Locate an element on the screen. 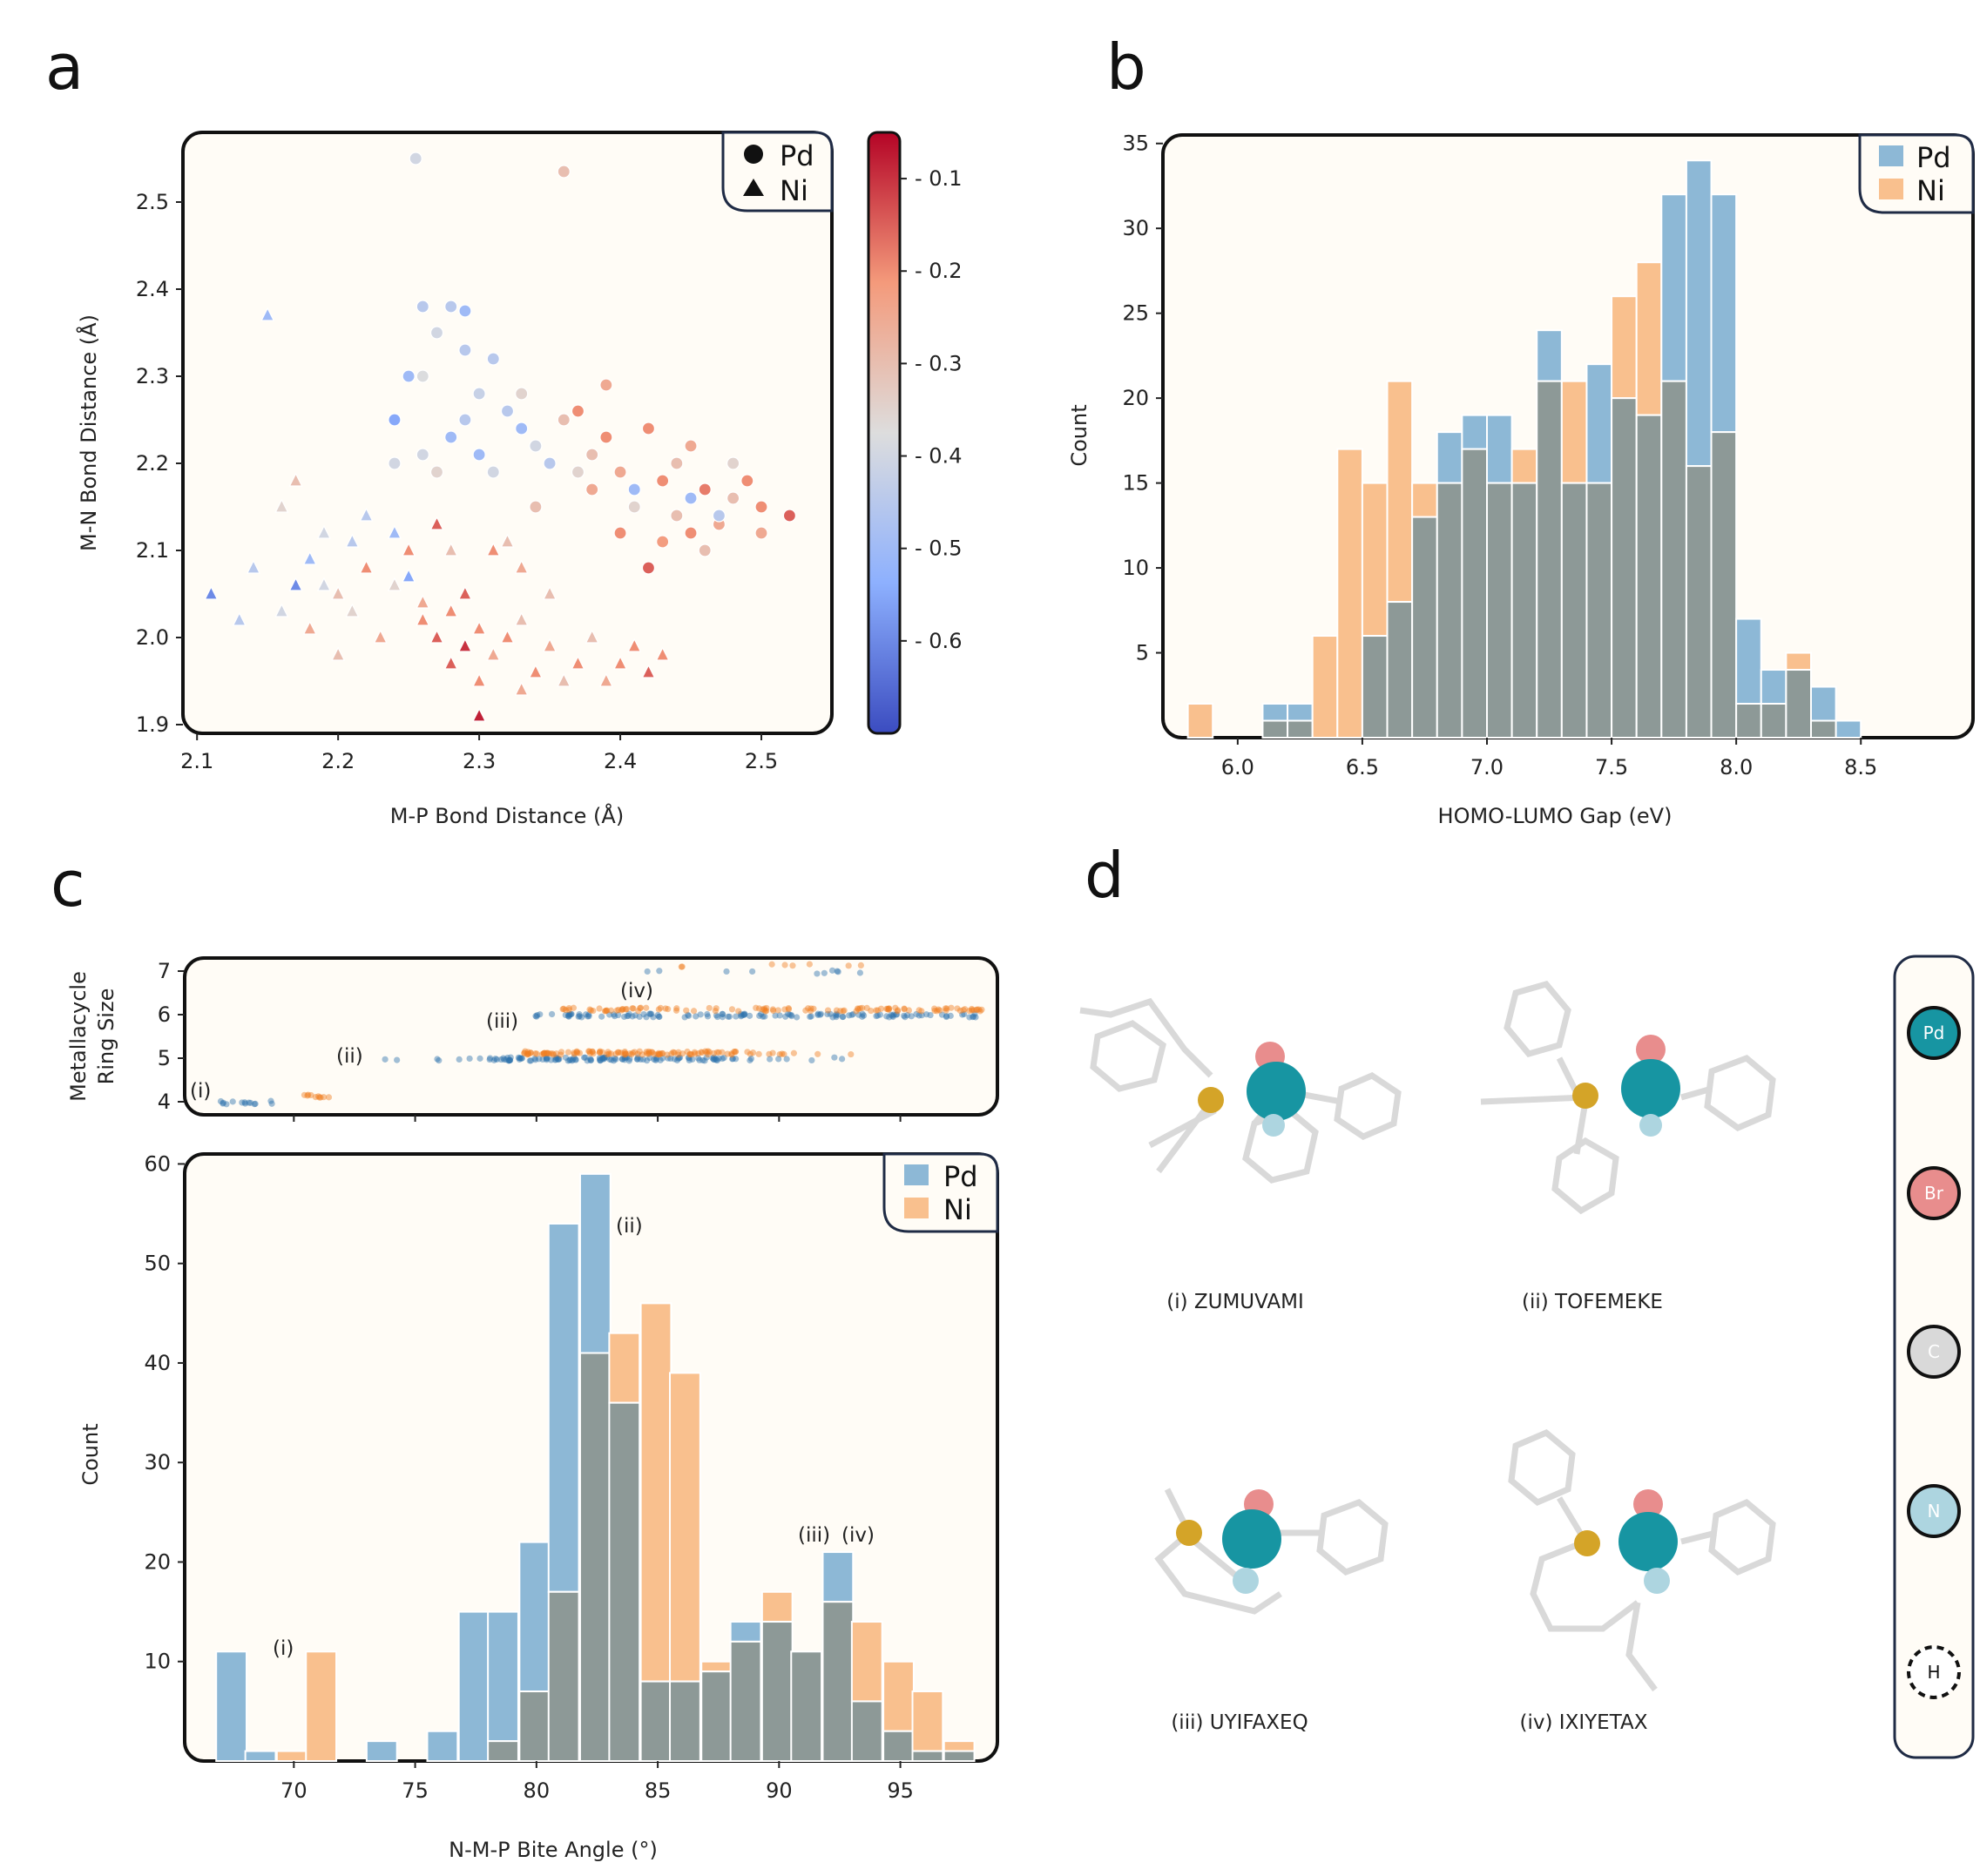  y-tick-label: 25 is located at coordinates (1135, 313).